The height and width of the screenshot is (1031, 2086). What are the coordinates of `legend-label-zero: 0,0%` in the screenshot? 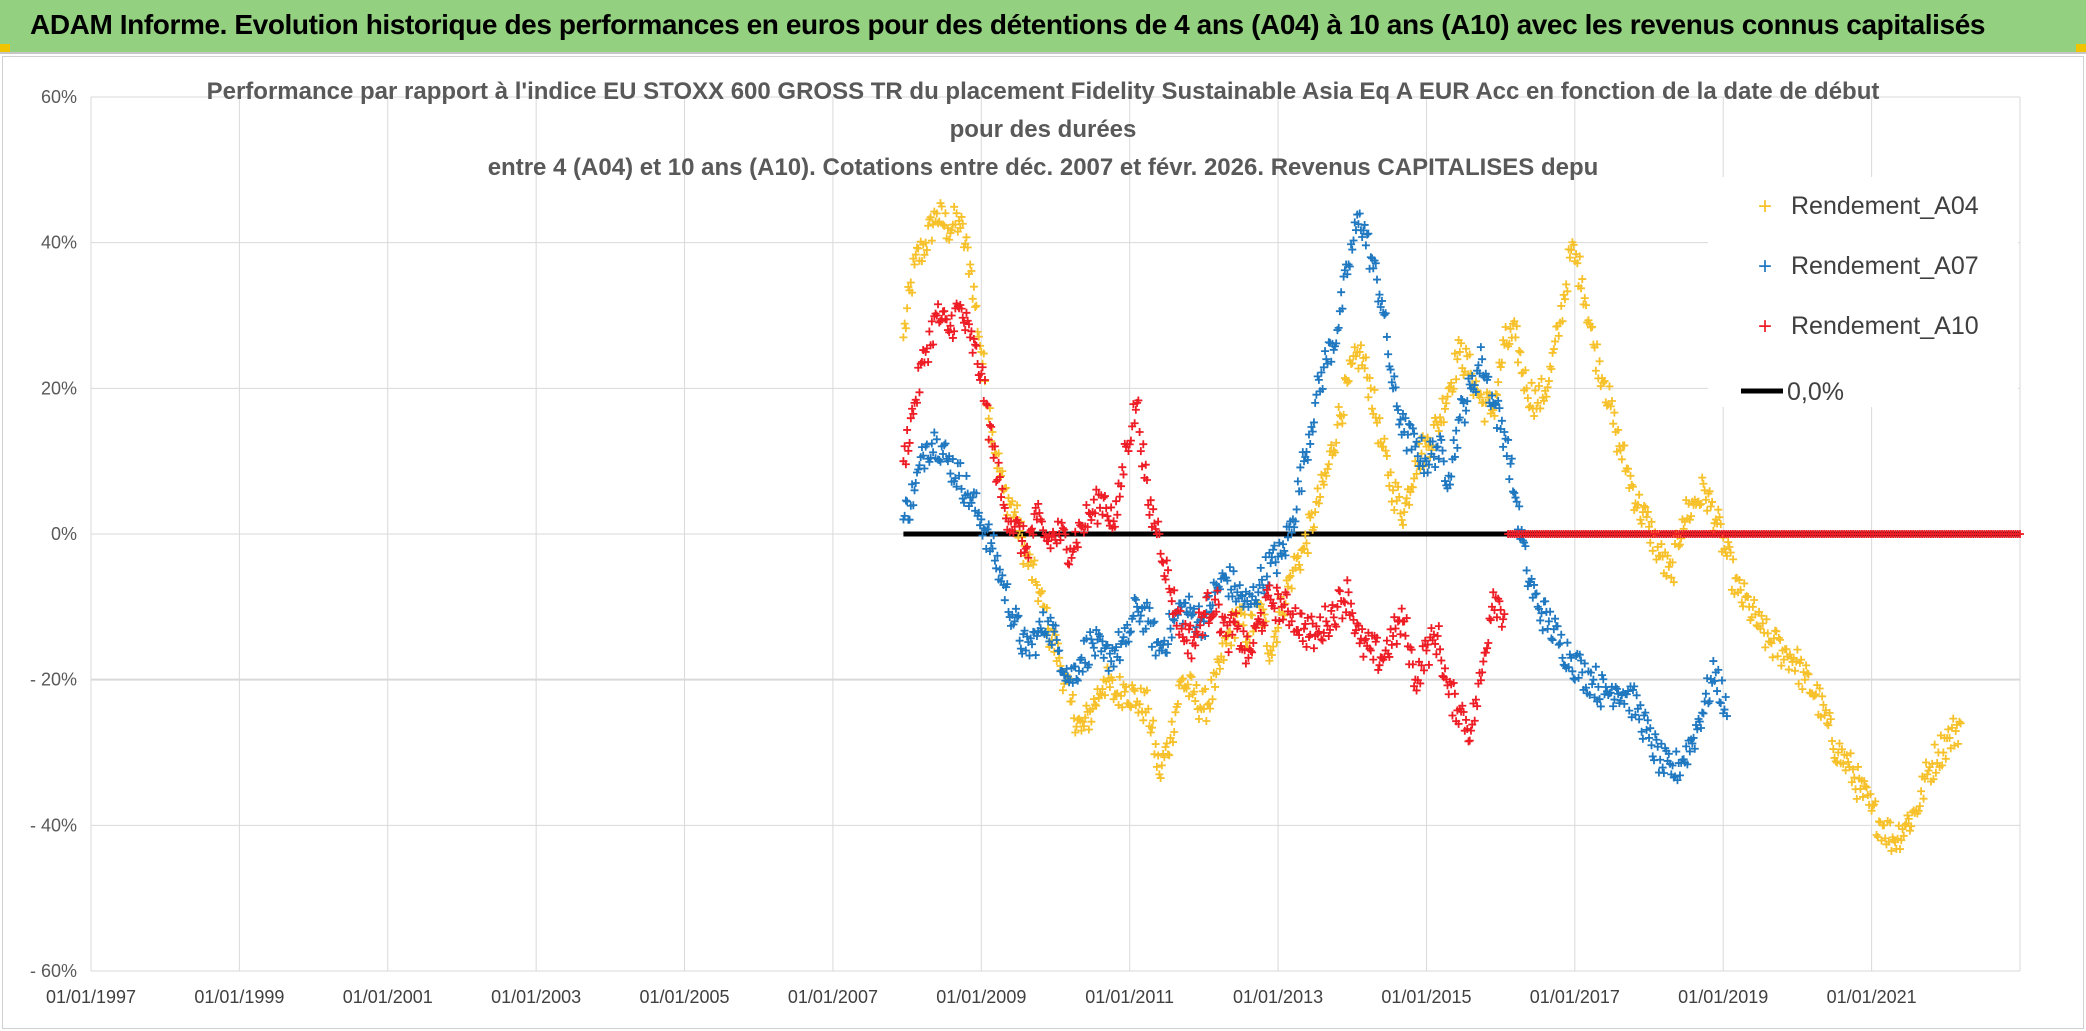 It's located at (1815, 392).